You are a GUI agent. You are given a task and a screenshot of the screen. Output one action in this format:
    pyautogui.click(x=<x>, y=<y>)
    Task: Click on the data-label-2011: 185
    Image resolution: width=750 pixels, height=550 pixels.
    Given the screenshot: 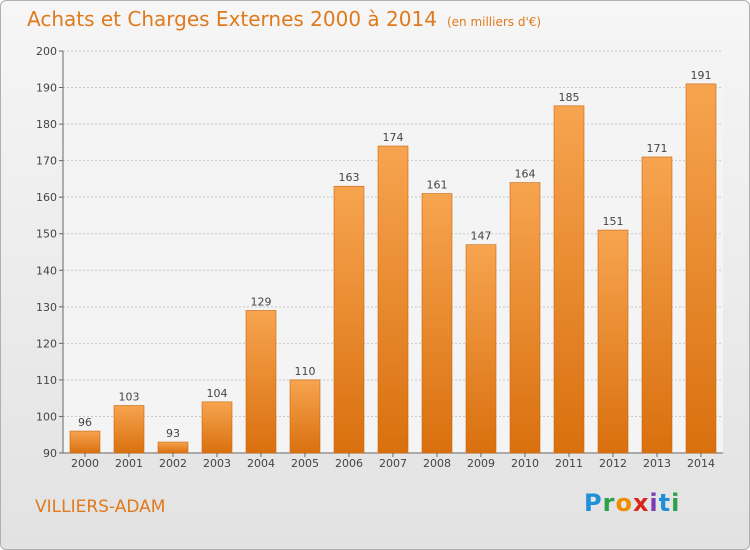 What is the action you would take?
    pyautogui.click(x=569, y=97)
    